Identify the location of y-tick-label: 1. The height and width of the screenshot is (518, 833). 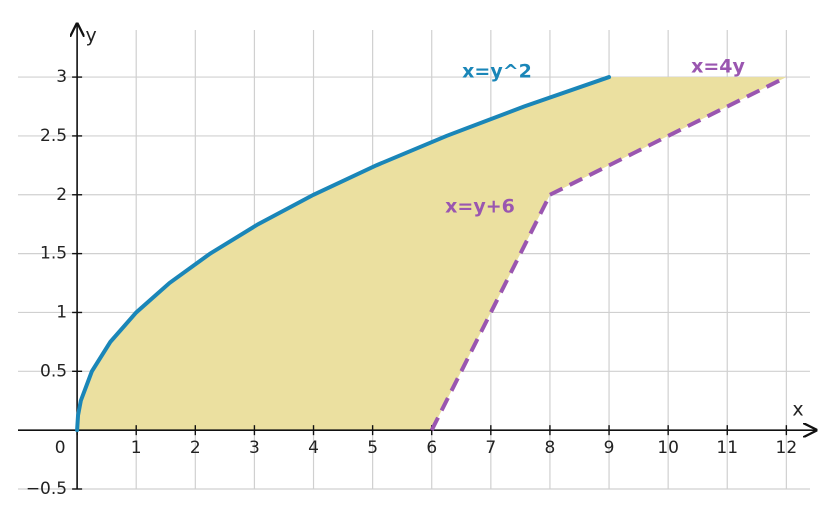
(61, 312).